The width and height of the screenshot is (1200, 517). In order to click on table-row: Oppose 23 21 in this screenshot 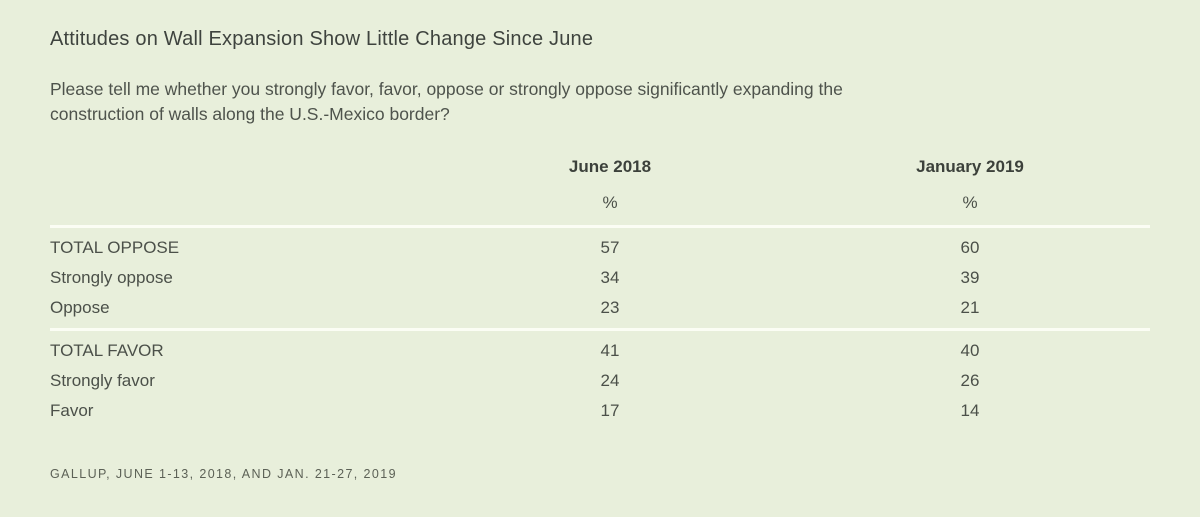, I will do `click(600, 311)`.